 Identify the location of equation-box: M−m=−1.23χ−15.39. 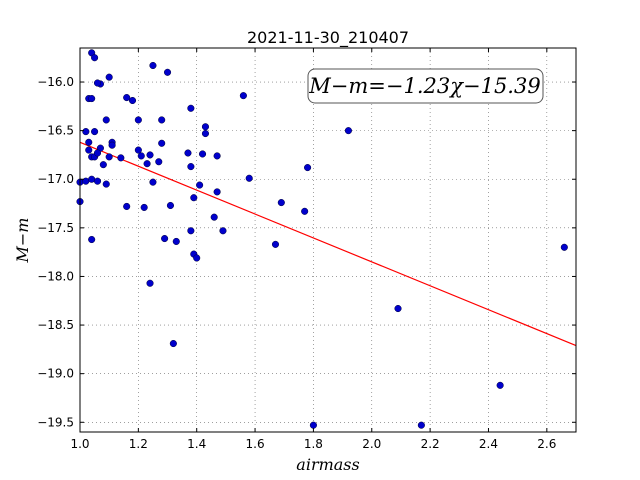
(425, 86).